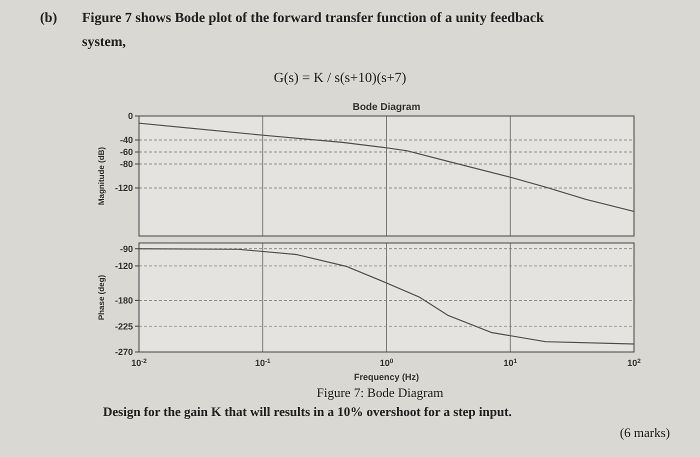  Describe the element at coordinates (263, 363) in the screenshot. I see `x-tick-label: 10$^{-1}$` at that location.